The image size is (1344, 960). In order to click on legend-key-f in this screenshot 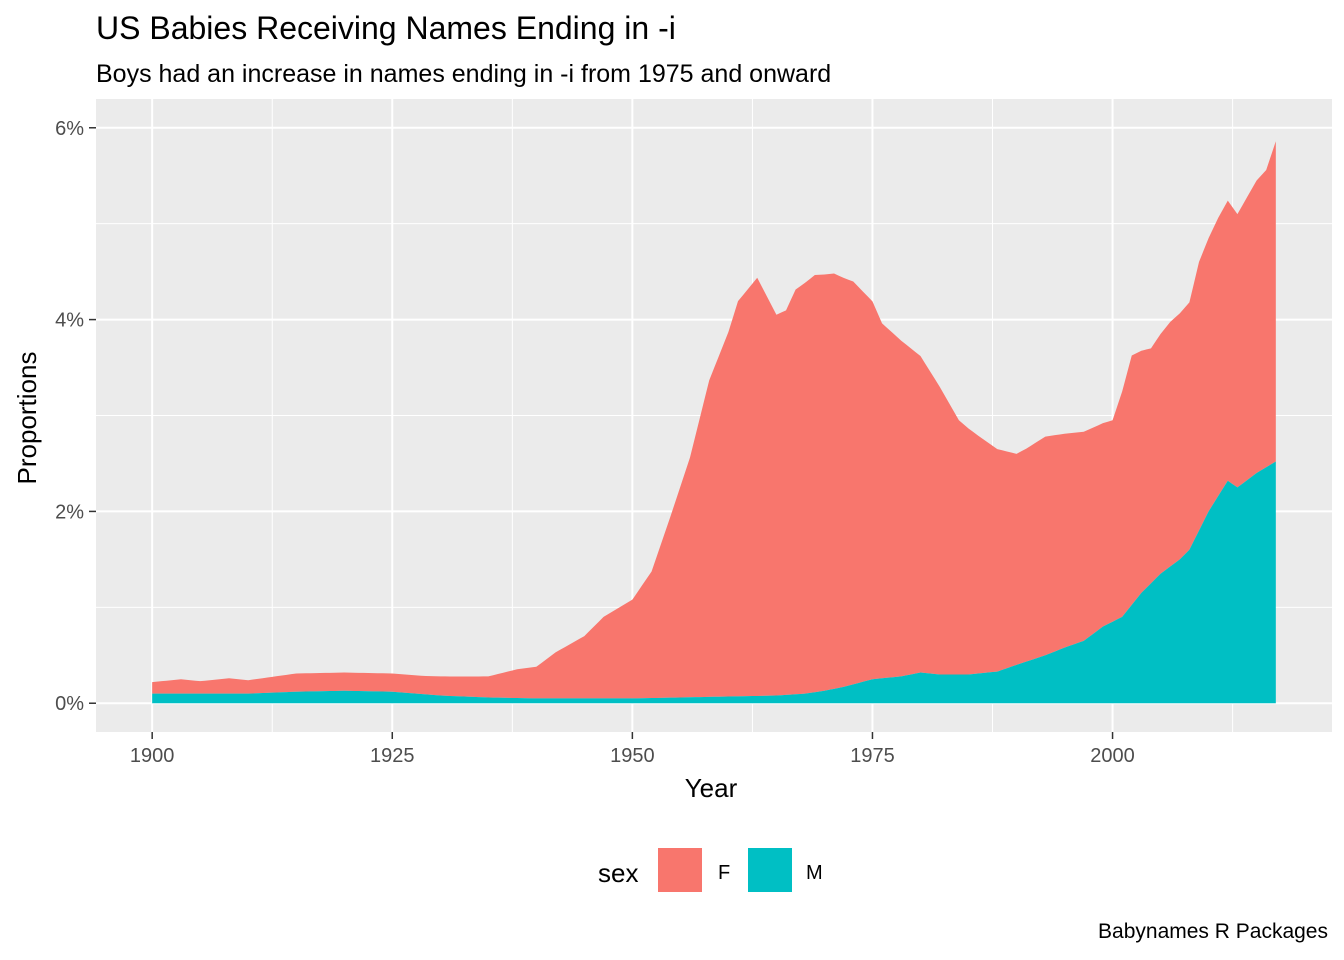, I will do `click(680, 870)`.